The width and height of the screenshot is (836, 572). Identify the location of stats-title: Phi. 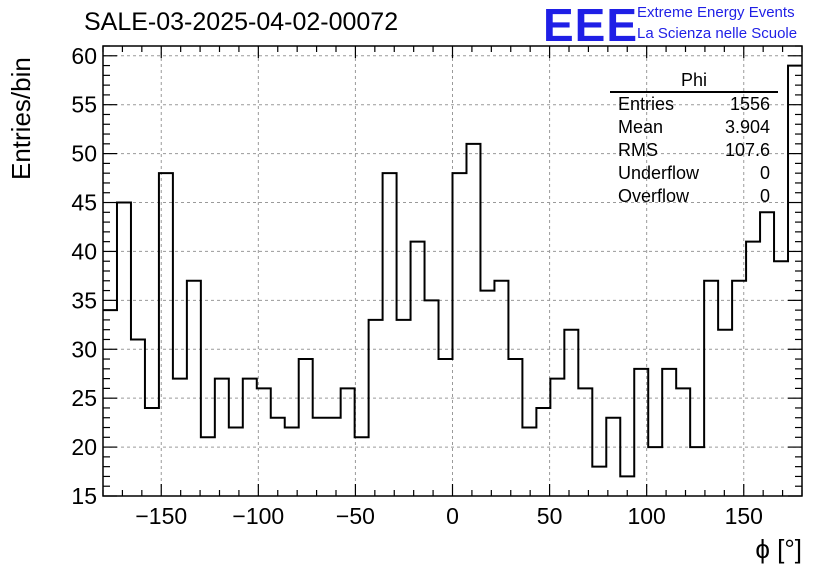
(694, 81).